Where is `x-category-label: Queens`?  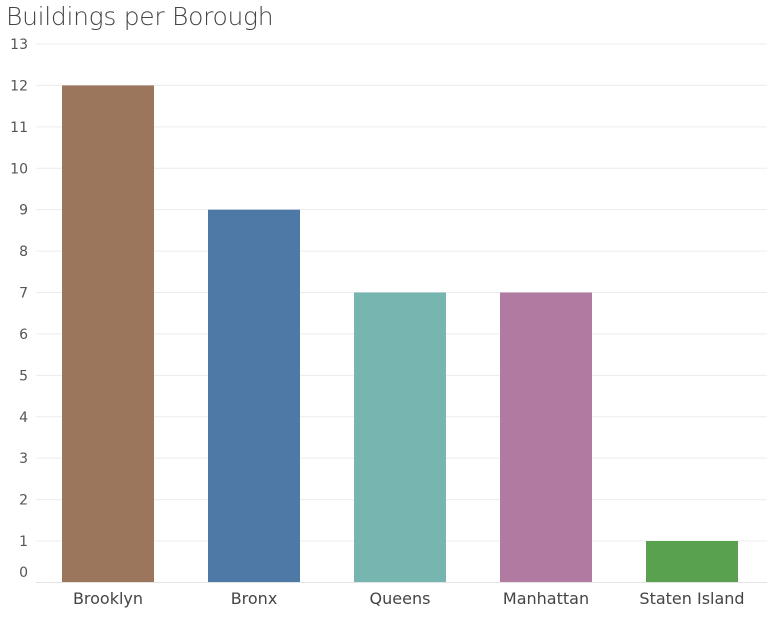 x-category-label: Queens is located at coordinates (400, 598).